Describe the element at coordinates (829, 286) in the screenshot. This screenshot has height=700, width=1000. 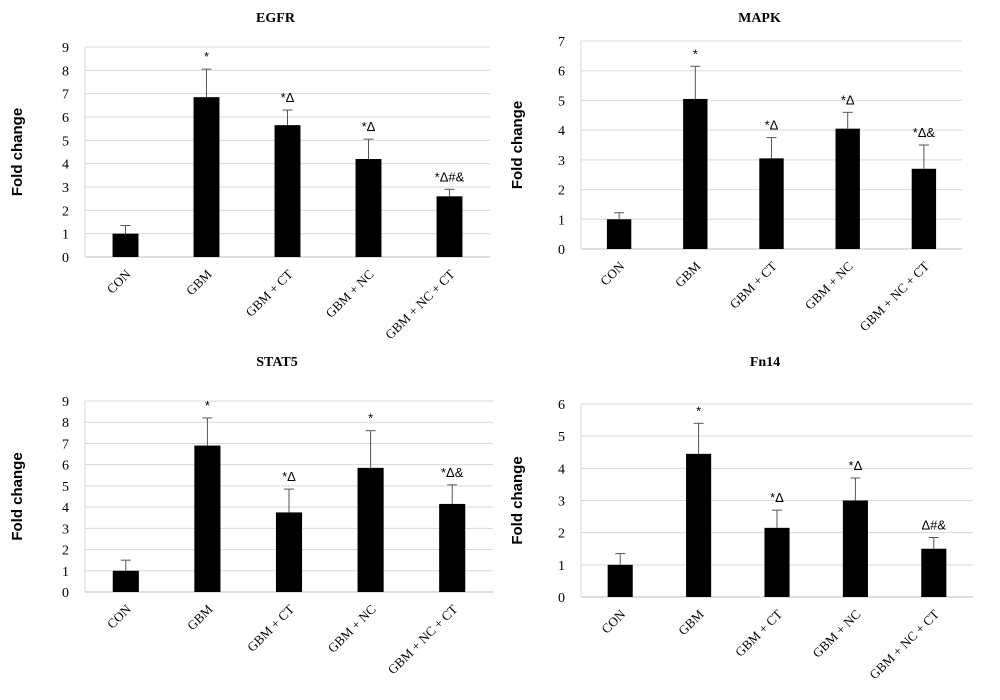
I see `mapk-category-label: GBM + NC` at that location.